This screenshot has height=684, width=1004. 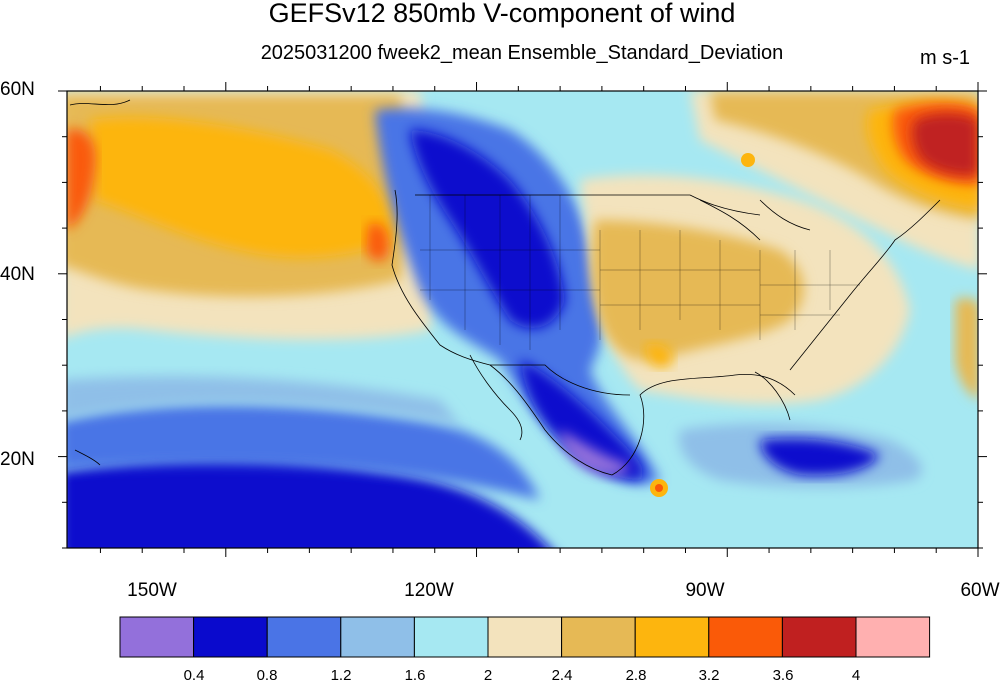 What do you see at coordinates (562, 675) in the screenshot?
I see `colorbar-label: 2.4` at bounding box center [562, 675].